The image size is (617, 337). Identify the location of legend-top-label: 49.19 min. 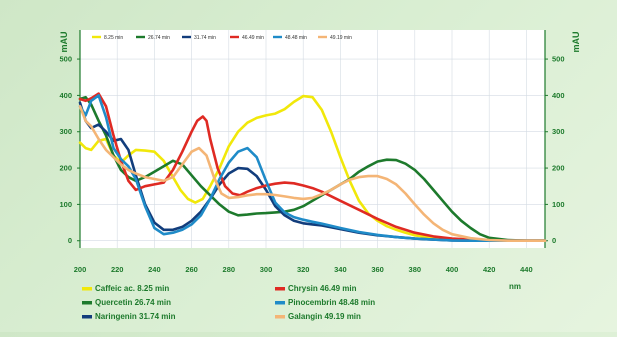
(341, 38).